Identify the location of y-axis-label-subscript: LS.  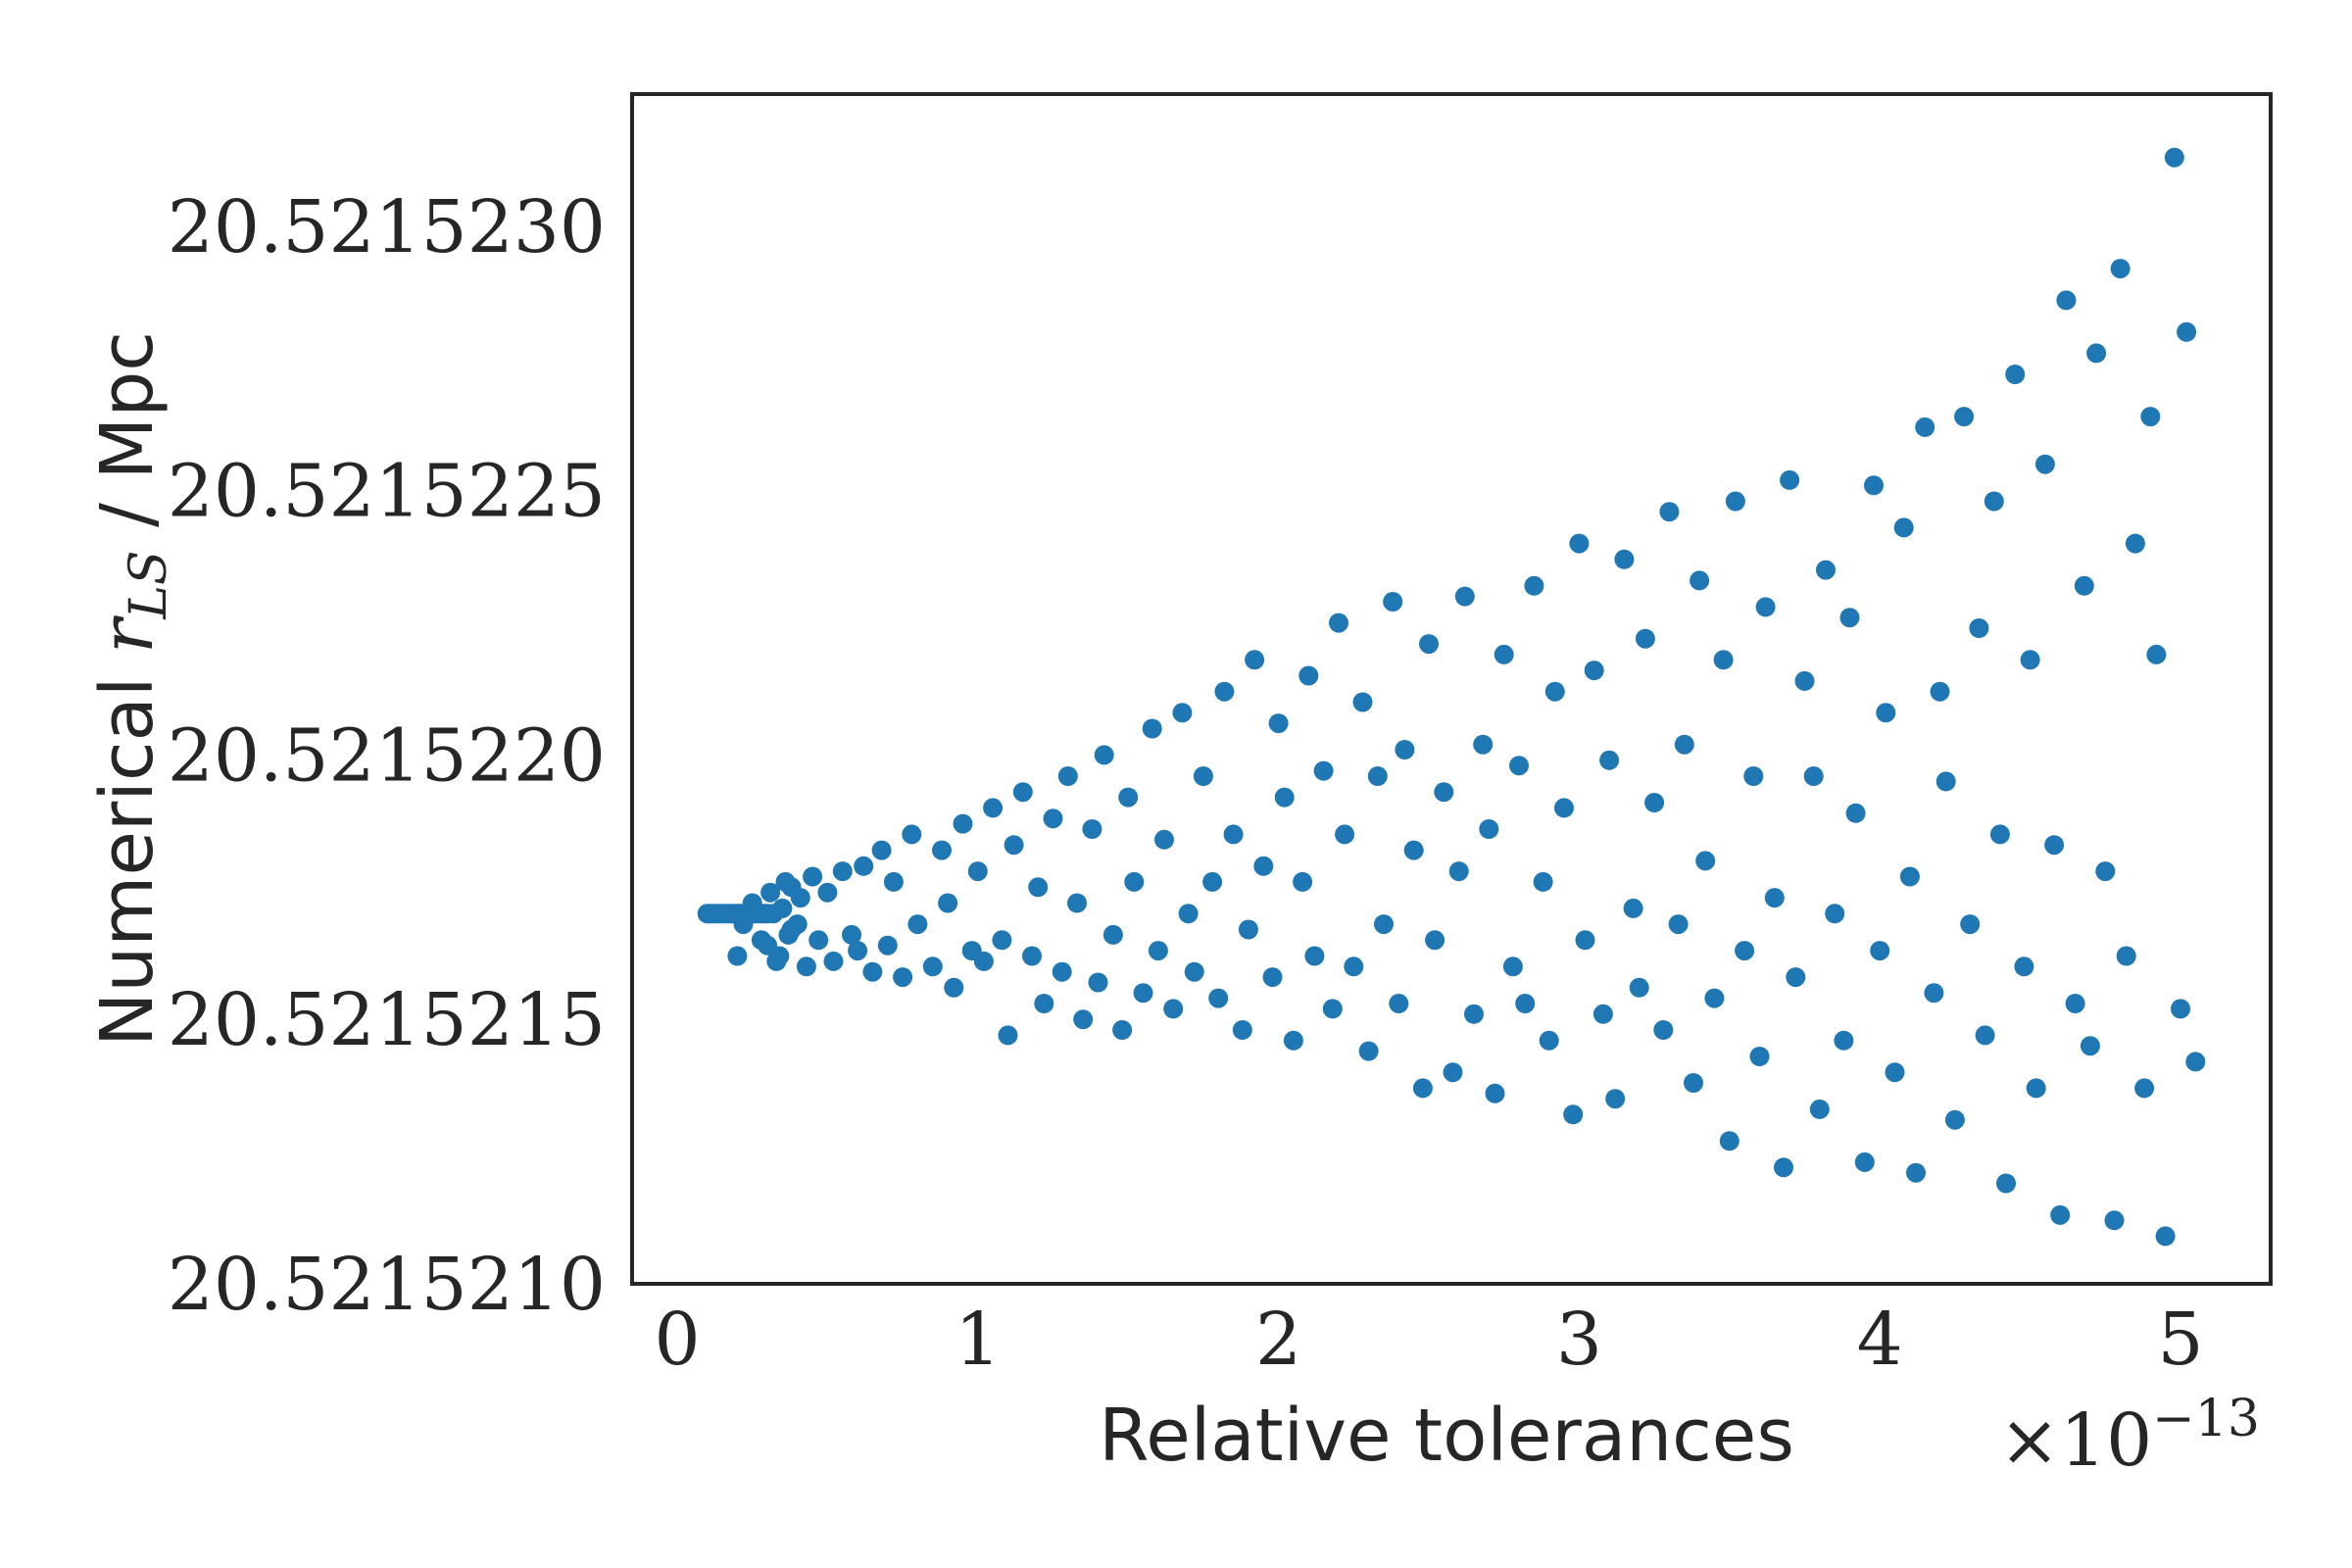
(149, 584).